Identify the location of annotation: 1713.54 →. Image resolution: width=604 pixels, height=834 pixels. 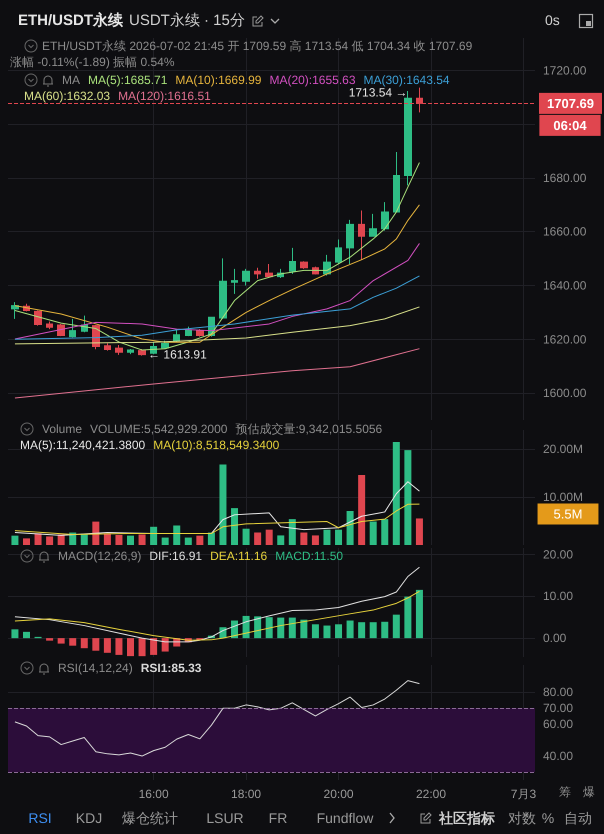
(378, 93).